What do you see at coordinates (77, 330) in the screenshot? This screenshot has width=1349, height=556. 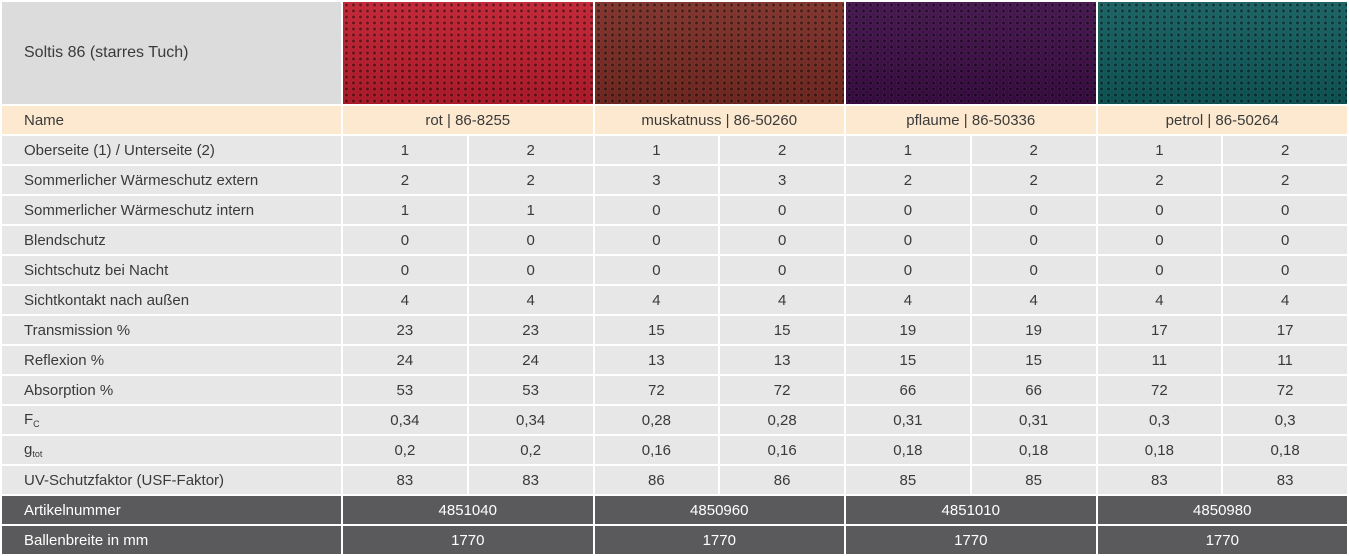 I see `label-text: Transmission %` at bounding box center [77, 330].